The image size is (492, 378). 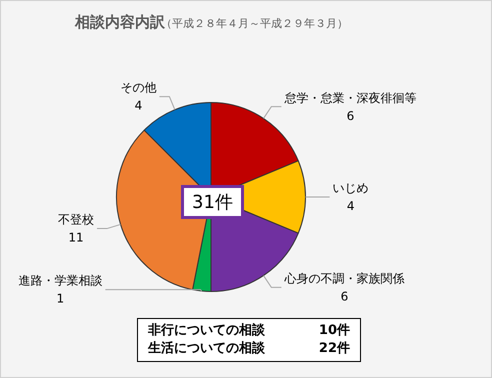 I want to click on slice-label: 心身の不調・家族関係, so click(x=343, y=278).